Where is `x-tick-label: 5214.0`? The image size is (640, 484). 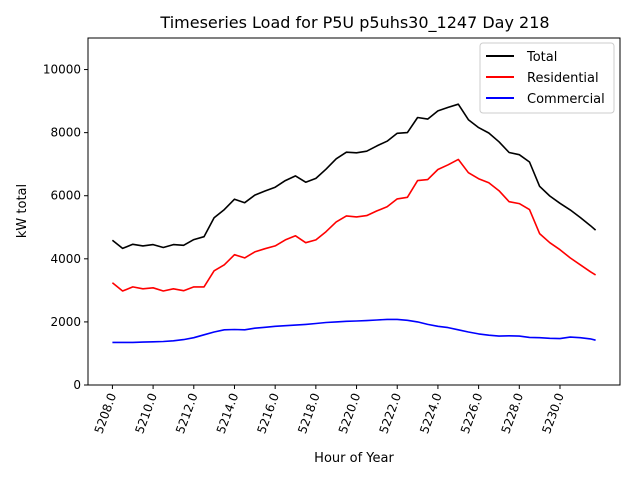
x-tick-label: 5214.0 is located at coordinates (228, 413).